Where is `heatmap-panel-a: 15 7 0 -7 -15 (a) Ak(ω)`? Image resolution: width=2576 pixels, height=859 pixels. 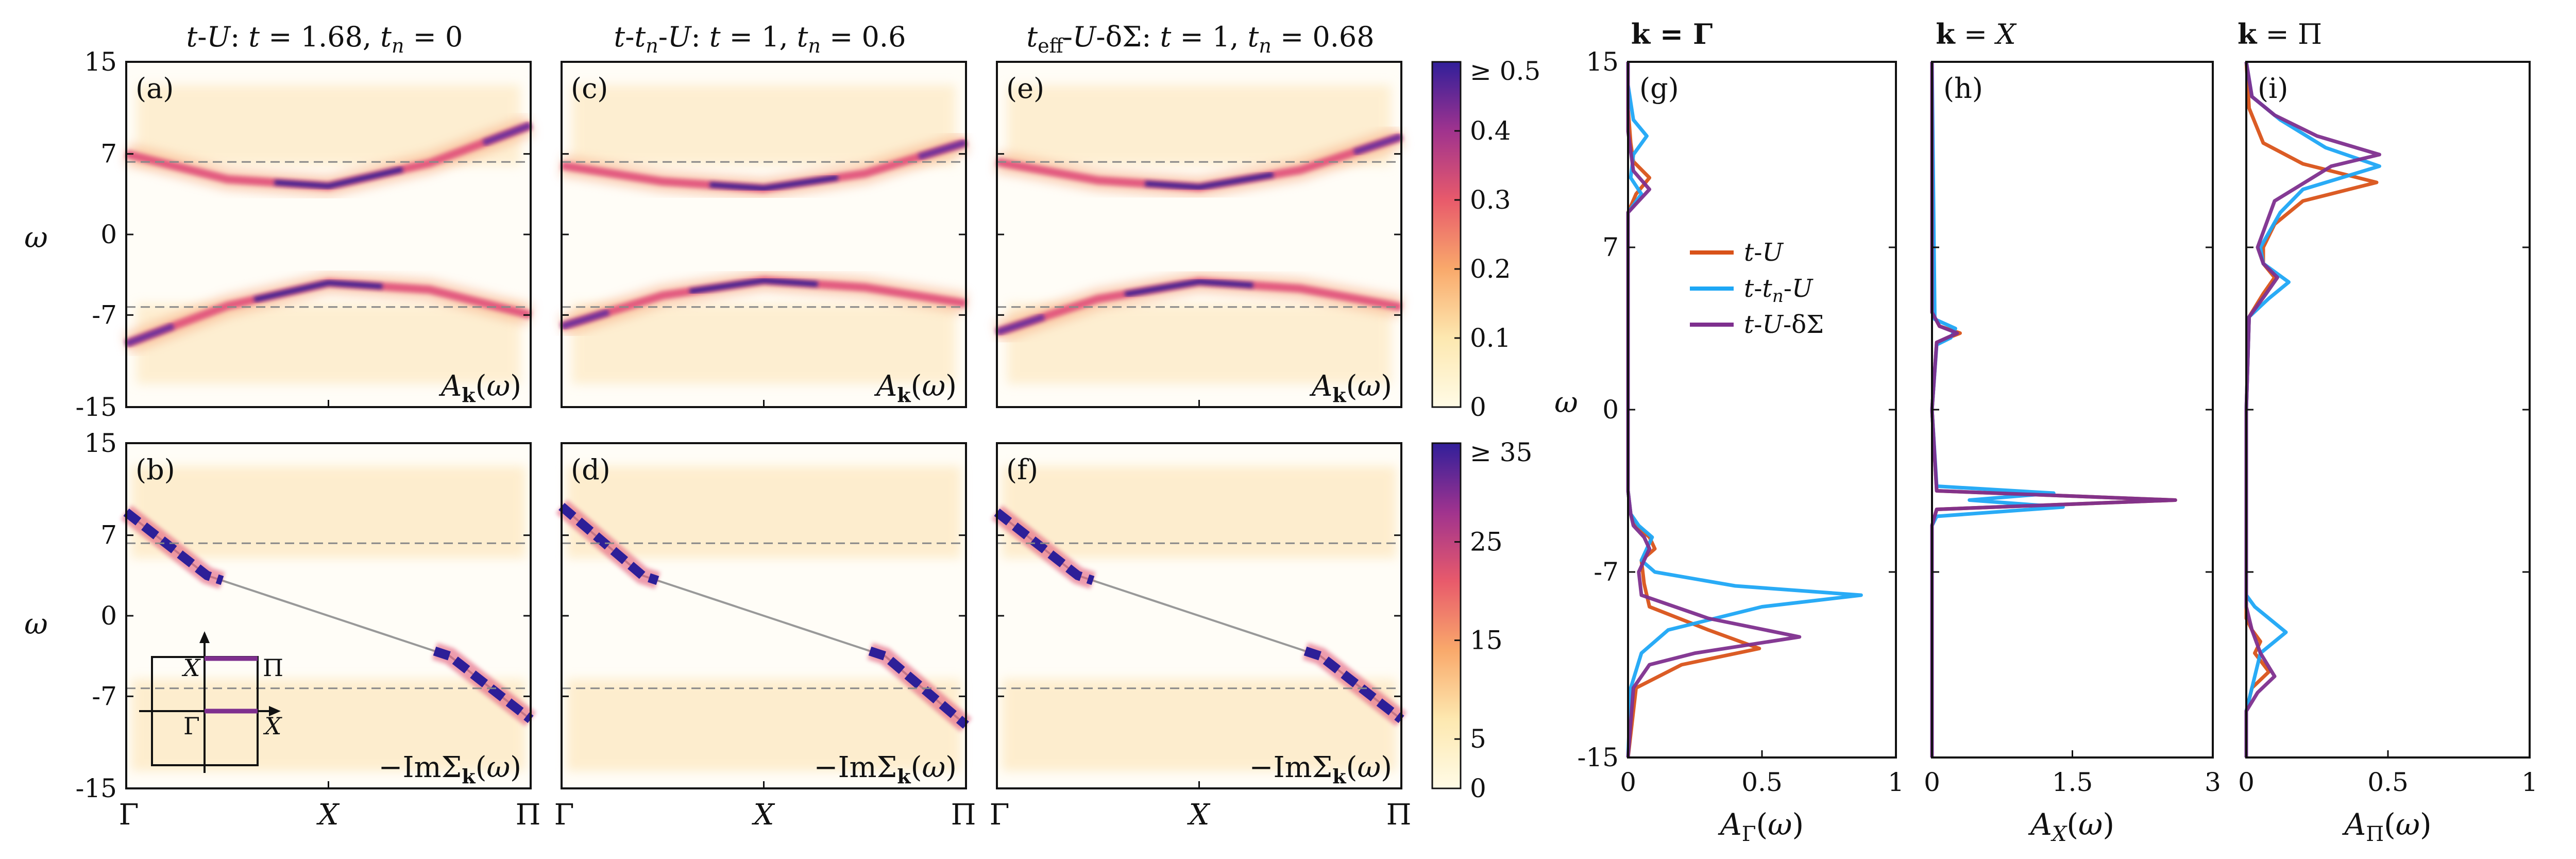
heatmap-panel-a: 15 7 0 -7 -15 (a) Ak(ω) is located at coordinates (305, 234).